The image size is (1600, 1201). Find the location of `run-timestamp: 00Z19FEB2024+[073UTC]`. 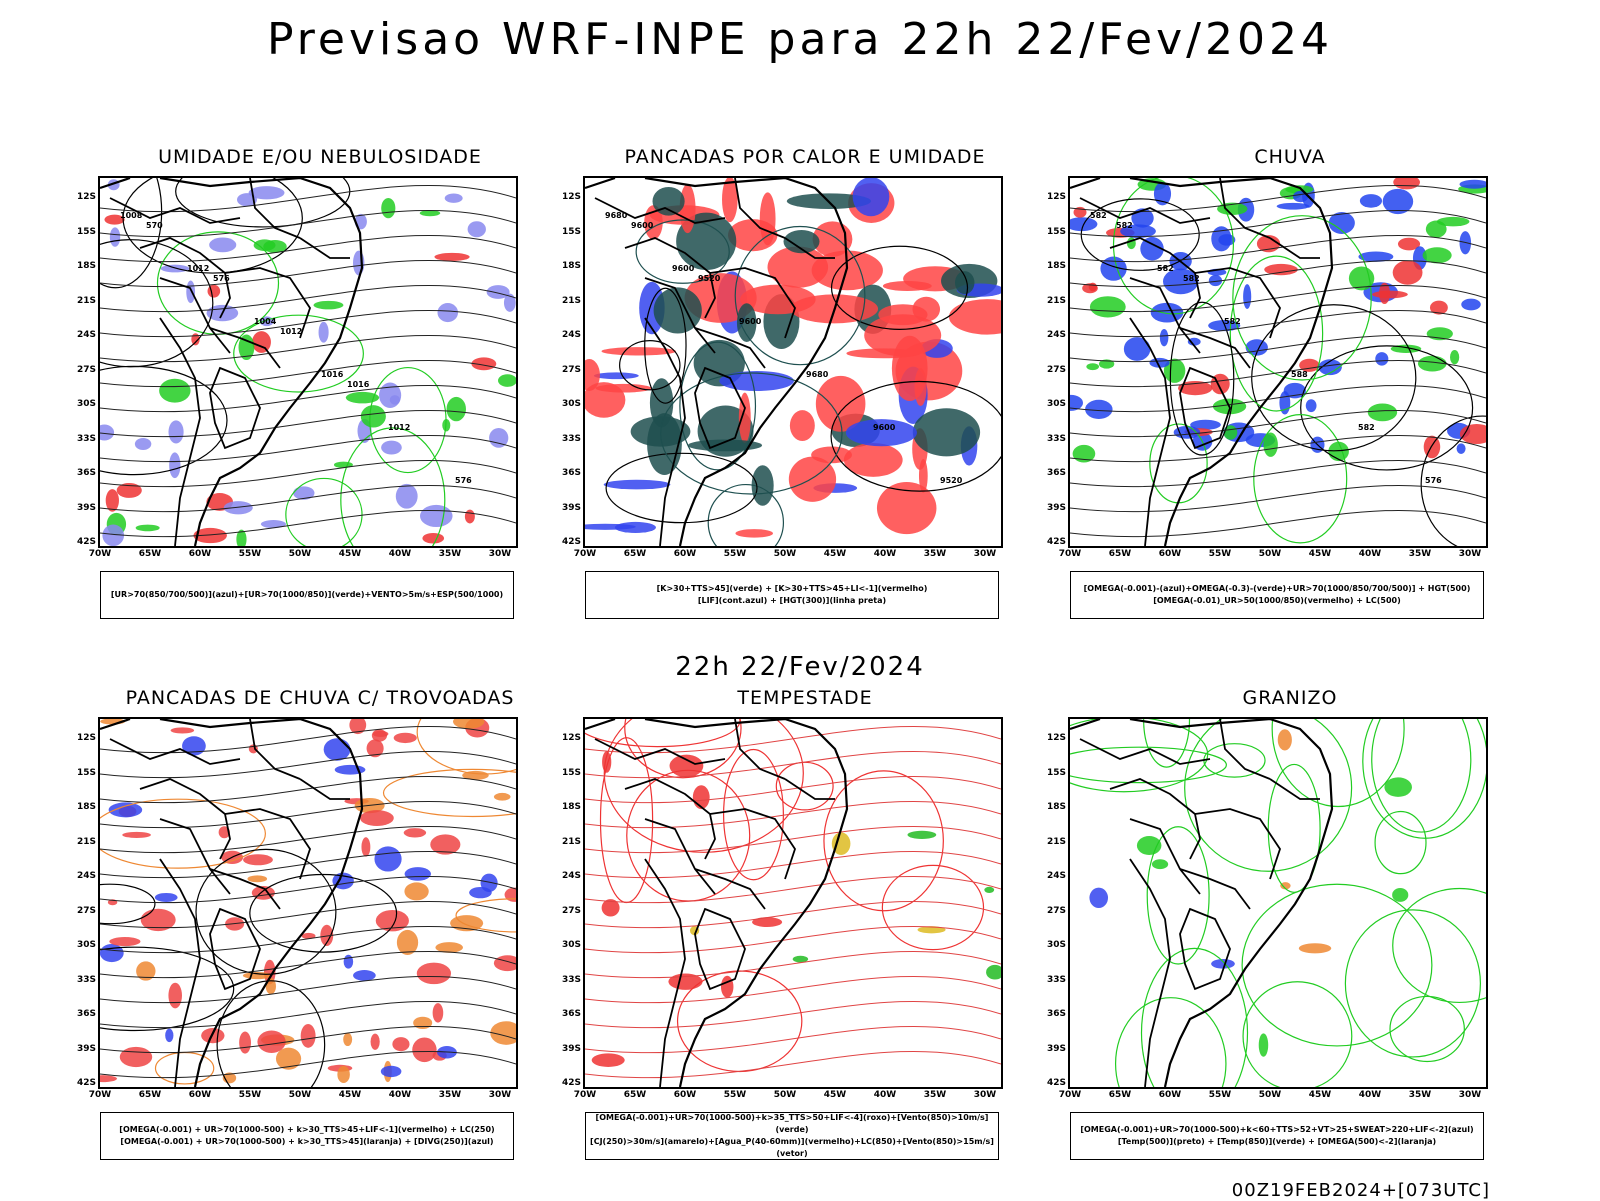

run-timestamp: 00Z19FEB2024+[073UTC] is located at coordinates (1360, 1190).